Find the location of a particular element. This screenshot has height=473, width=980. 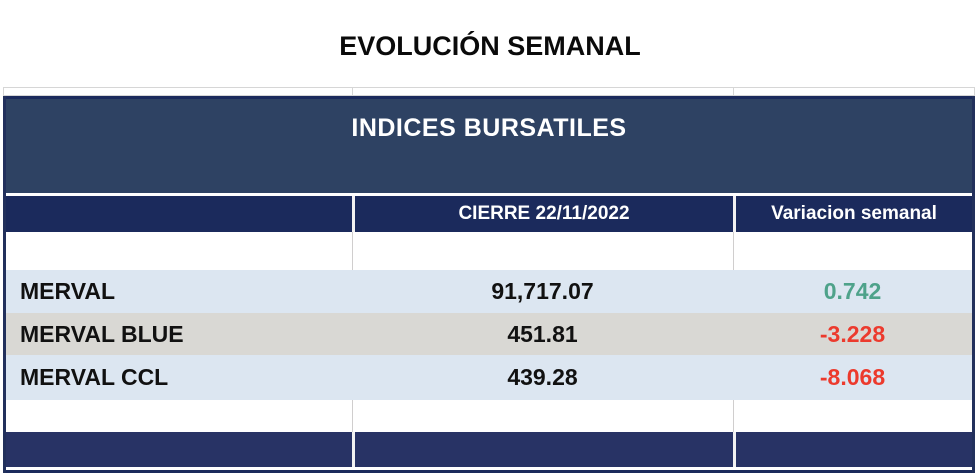

column-header-row: CIERRE 22/11/2022 Variacion semanal is located at coordinates (489, 214).